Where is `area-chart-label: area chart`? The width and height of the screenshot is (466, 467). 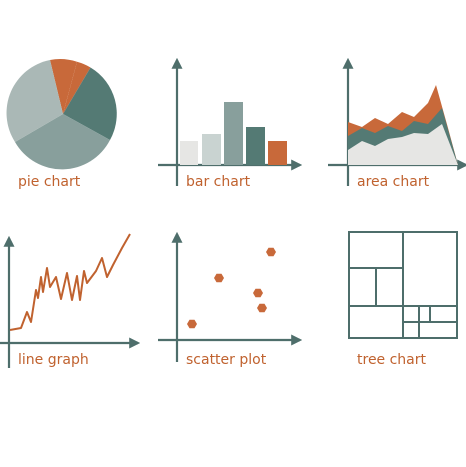 area-chart-label: area chart is located at coordinates (393, 182).